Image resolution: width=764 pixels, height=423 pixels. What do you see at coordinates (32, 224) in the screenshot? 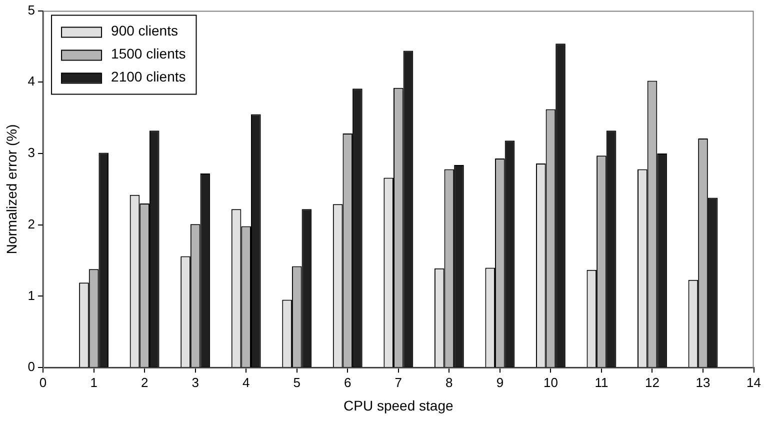
I see `y-tick-label: 2` at bounding box center [32, 224].